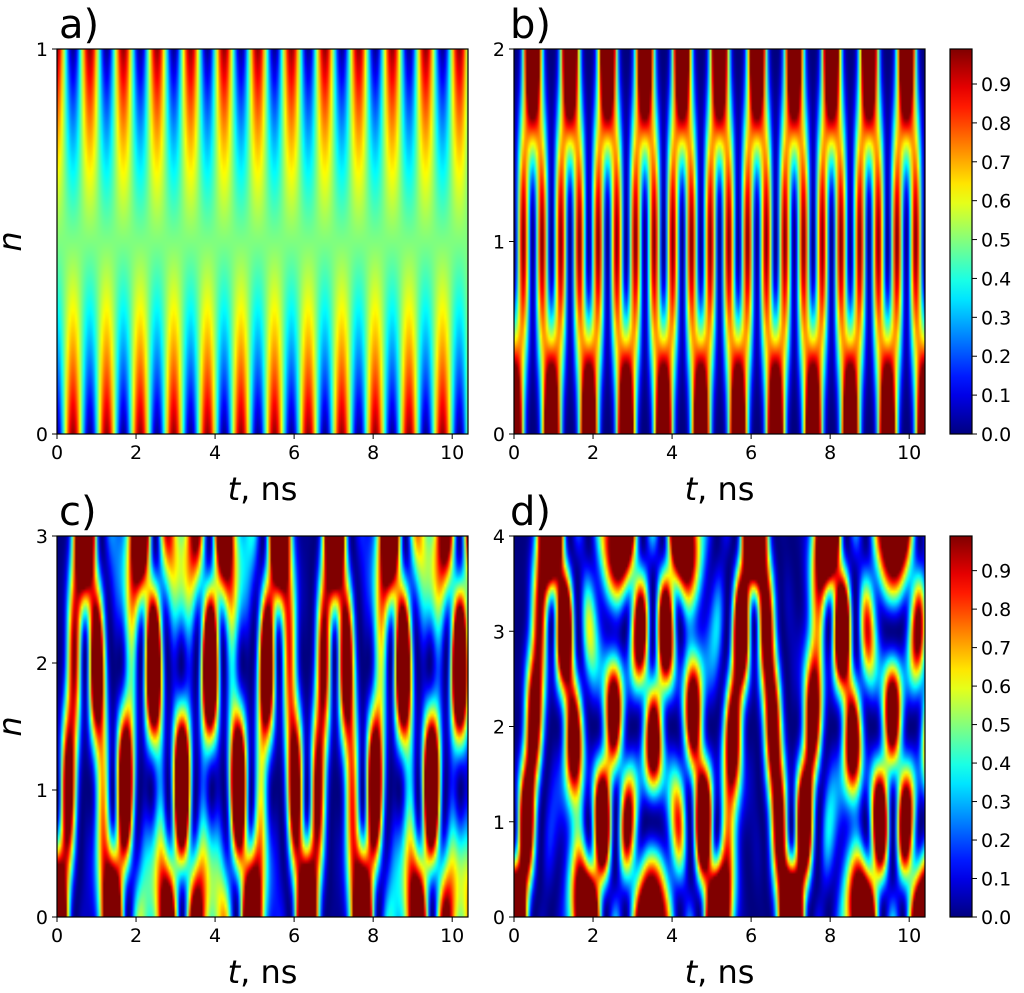 The height and width of the screenshot is (993, 1024). Describe the element at coordinates (78, 512) in the screenshot. I see `panel-label: c)` at that location.